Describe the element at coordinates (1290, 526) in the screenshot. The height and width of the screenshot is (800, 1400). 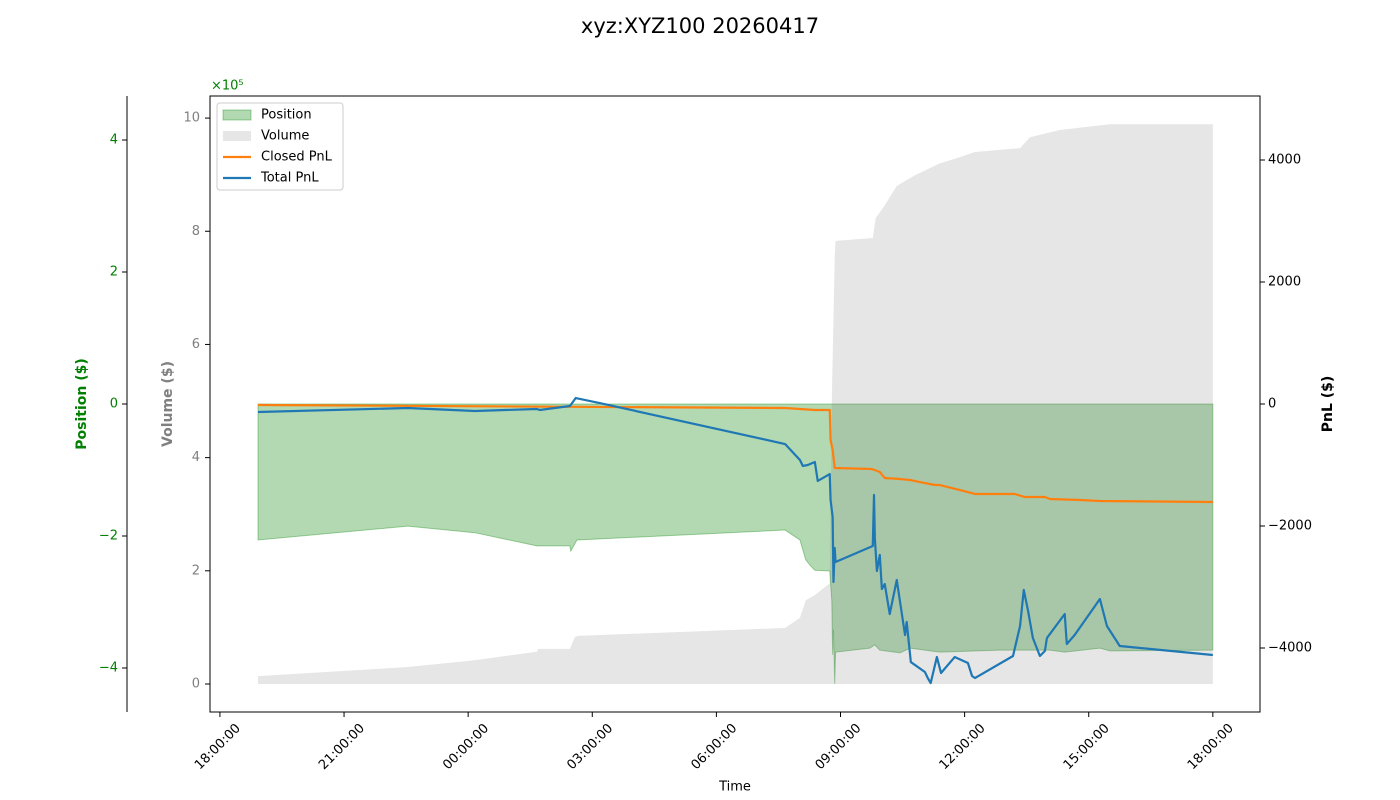
I see `y2-tick-label: −2000` at that location.